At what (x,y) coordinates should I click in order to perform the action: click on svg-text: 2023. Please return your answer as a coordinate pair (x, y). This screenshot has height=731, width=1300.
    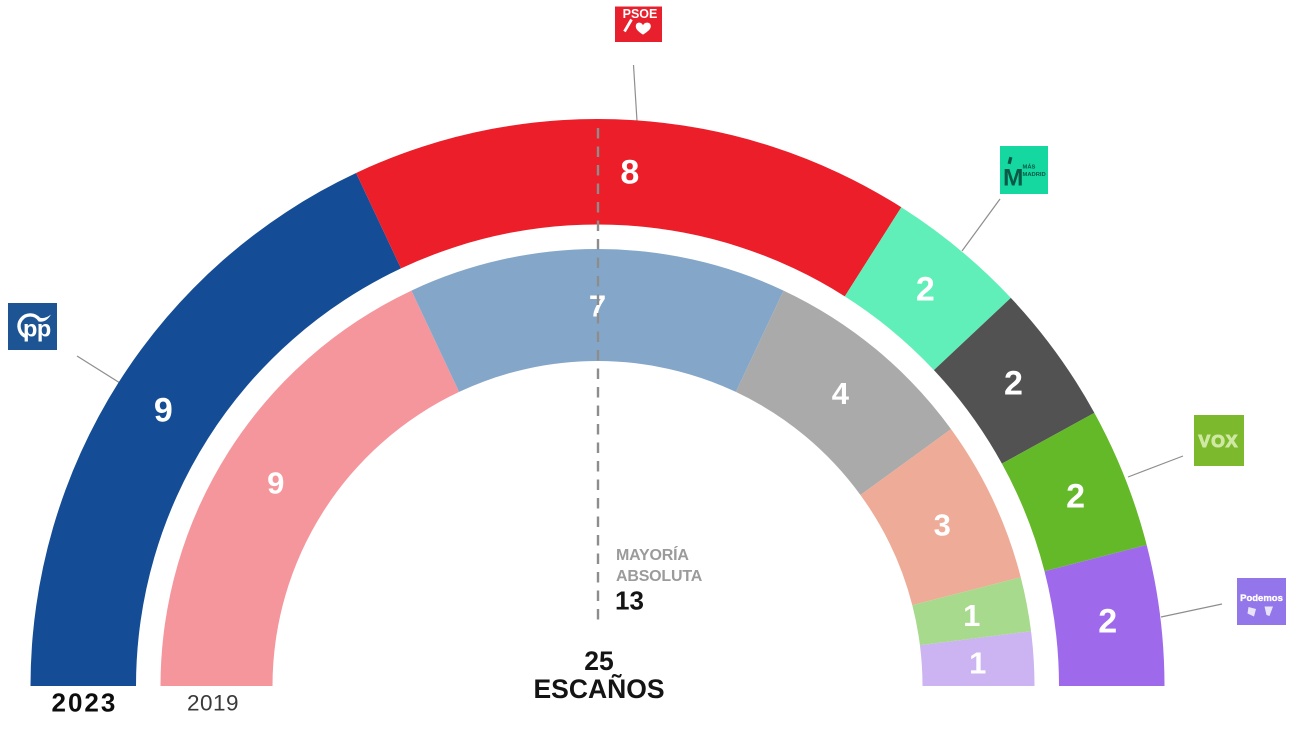
    Looking at the image, I should click on (85, 703).